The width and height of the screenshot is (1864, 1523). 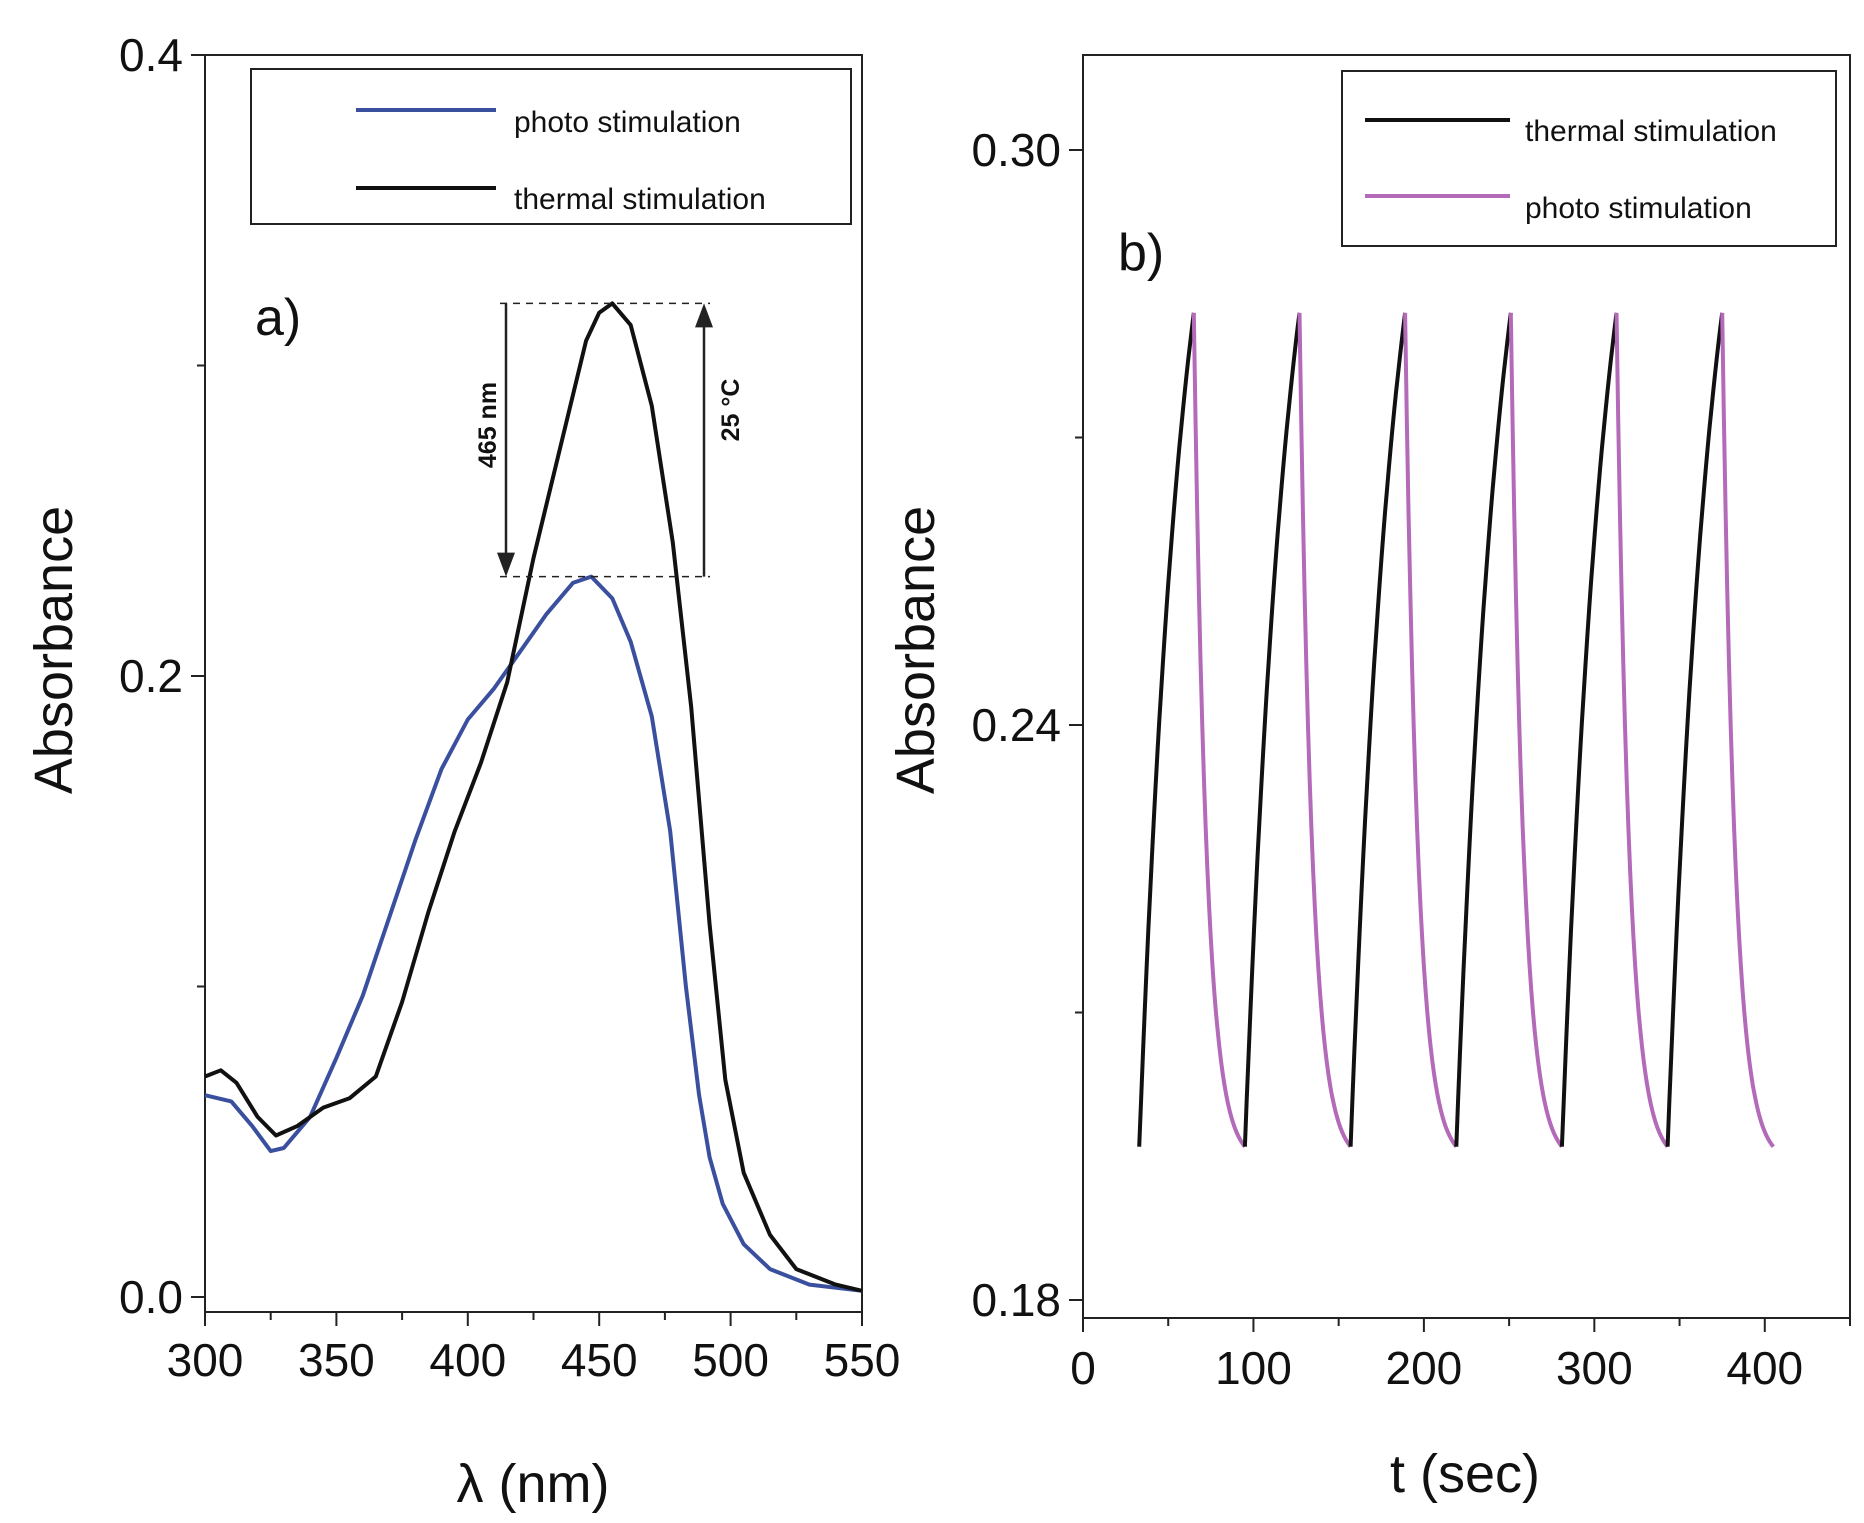 What do you see at coordinates (640, 199) in the screenshot?
I see `chart-a-legend-label-thermal: thermal stimulation` at bounding box center [640, 199].